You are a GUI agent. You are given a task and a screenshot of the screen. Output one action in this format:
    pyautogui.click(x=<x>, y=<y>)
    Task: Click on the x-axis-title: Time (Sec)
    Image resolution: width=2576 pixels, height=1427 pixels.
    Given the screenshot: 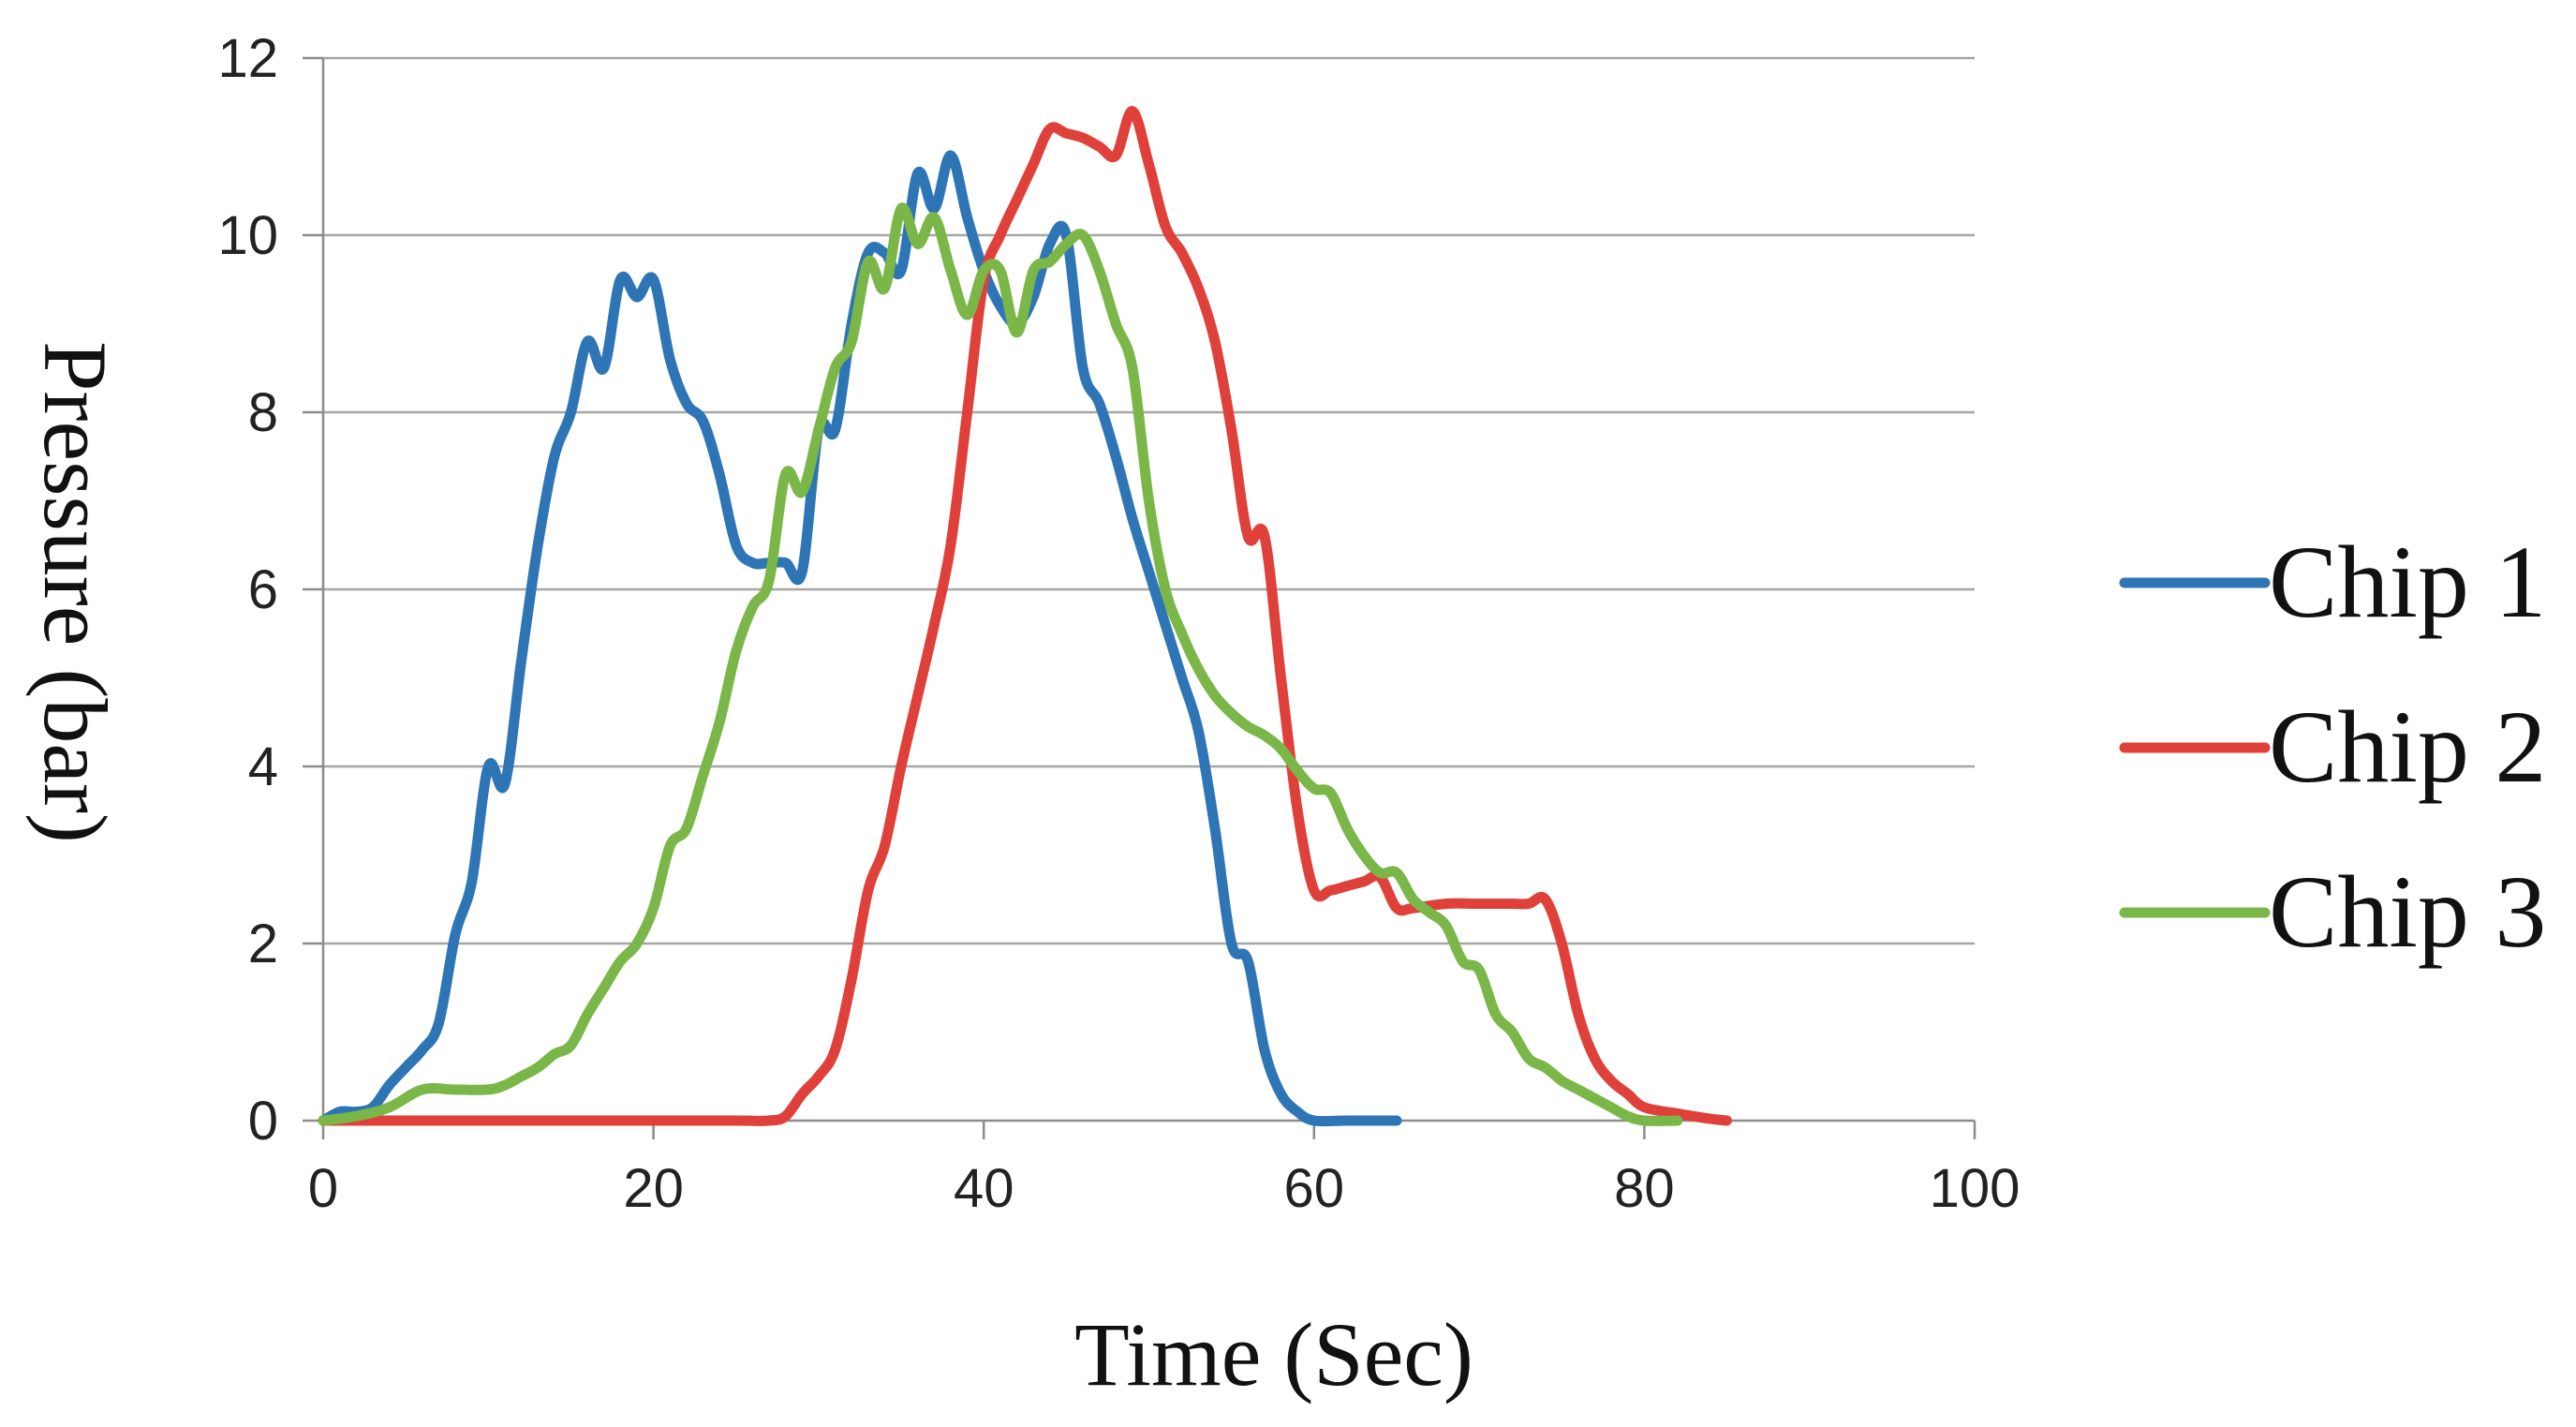 What is the action you would take?
    pyautogui.click(x=1274, y=1354)
    